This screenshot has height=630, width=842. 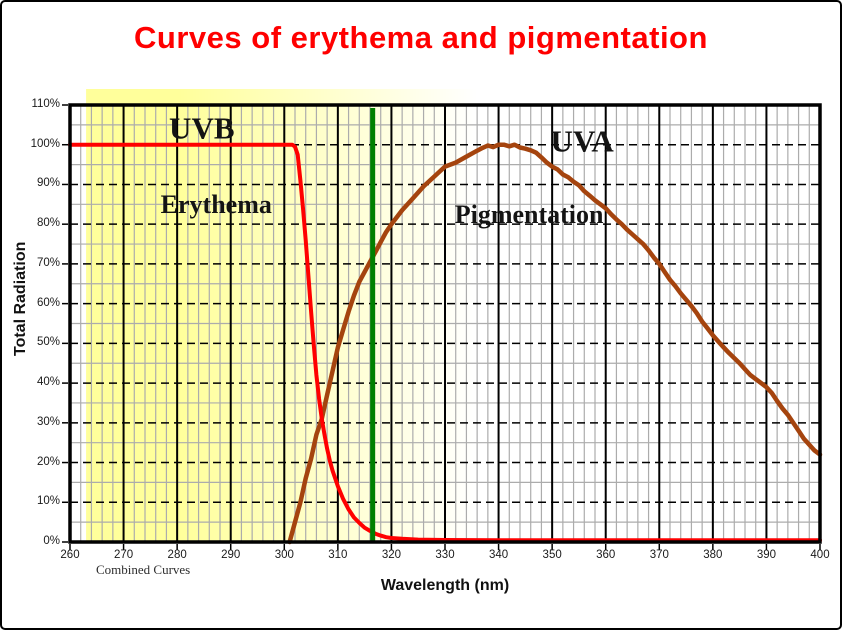 What do you see at coordinates (529, 215) in the screenshot?
I see `pigmentation-label: Pigmentation` at bounding box center [529, 215].